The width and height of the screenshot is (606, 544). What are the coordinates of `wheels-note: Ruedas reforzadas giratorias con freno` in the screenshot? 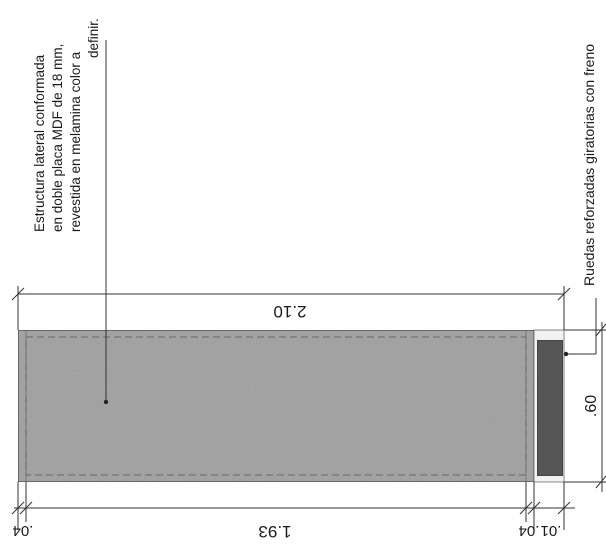 It's located at (589, 165).